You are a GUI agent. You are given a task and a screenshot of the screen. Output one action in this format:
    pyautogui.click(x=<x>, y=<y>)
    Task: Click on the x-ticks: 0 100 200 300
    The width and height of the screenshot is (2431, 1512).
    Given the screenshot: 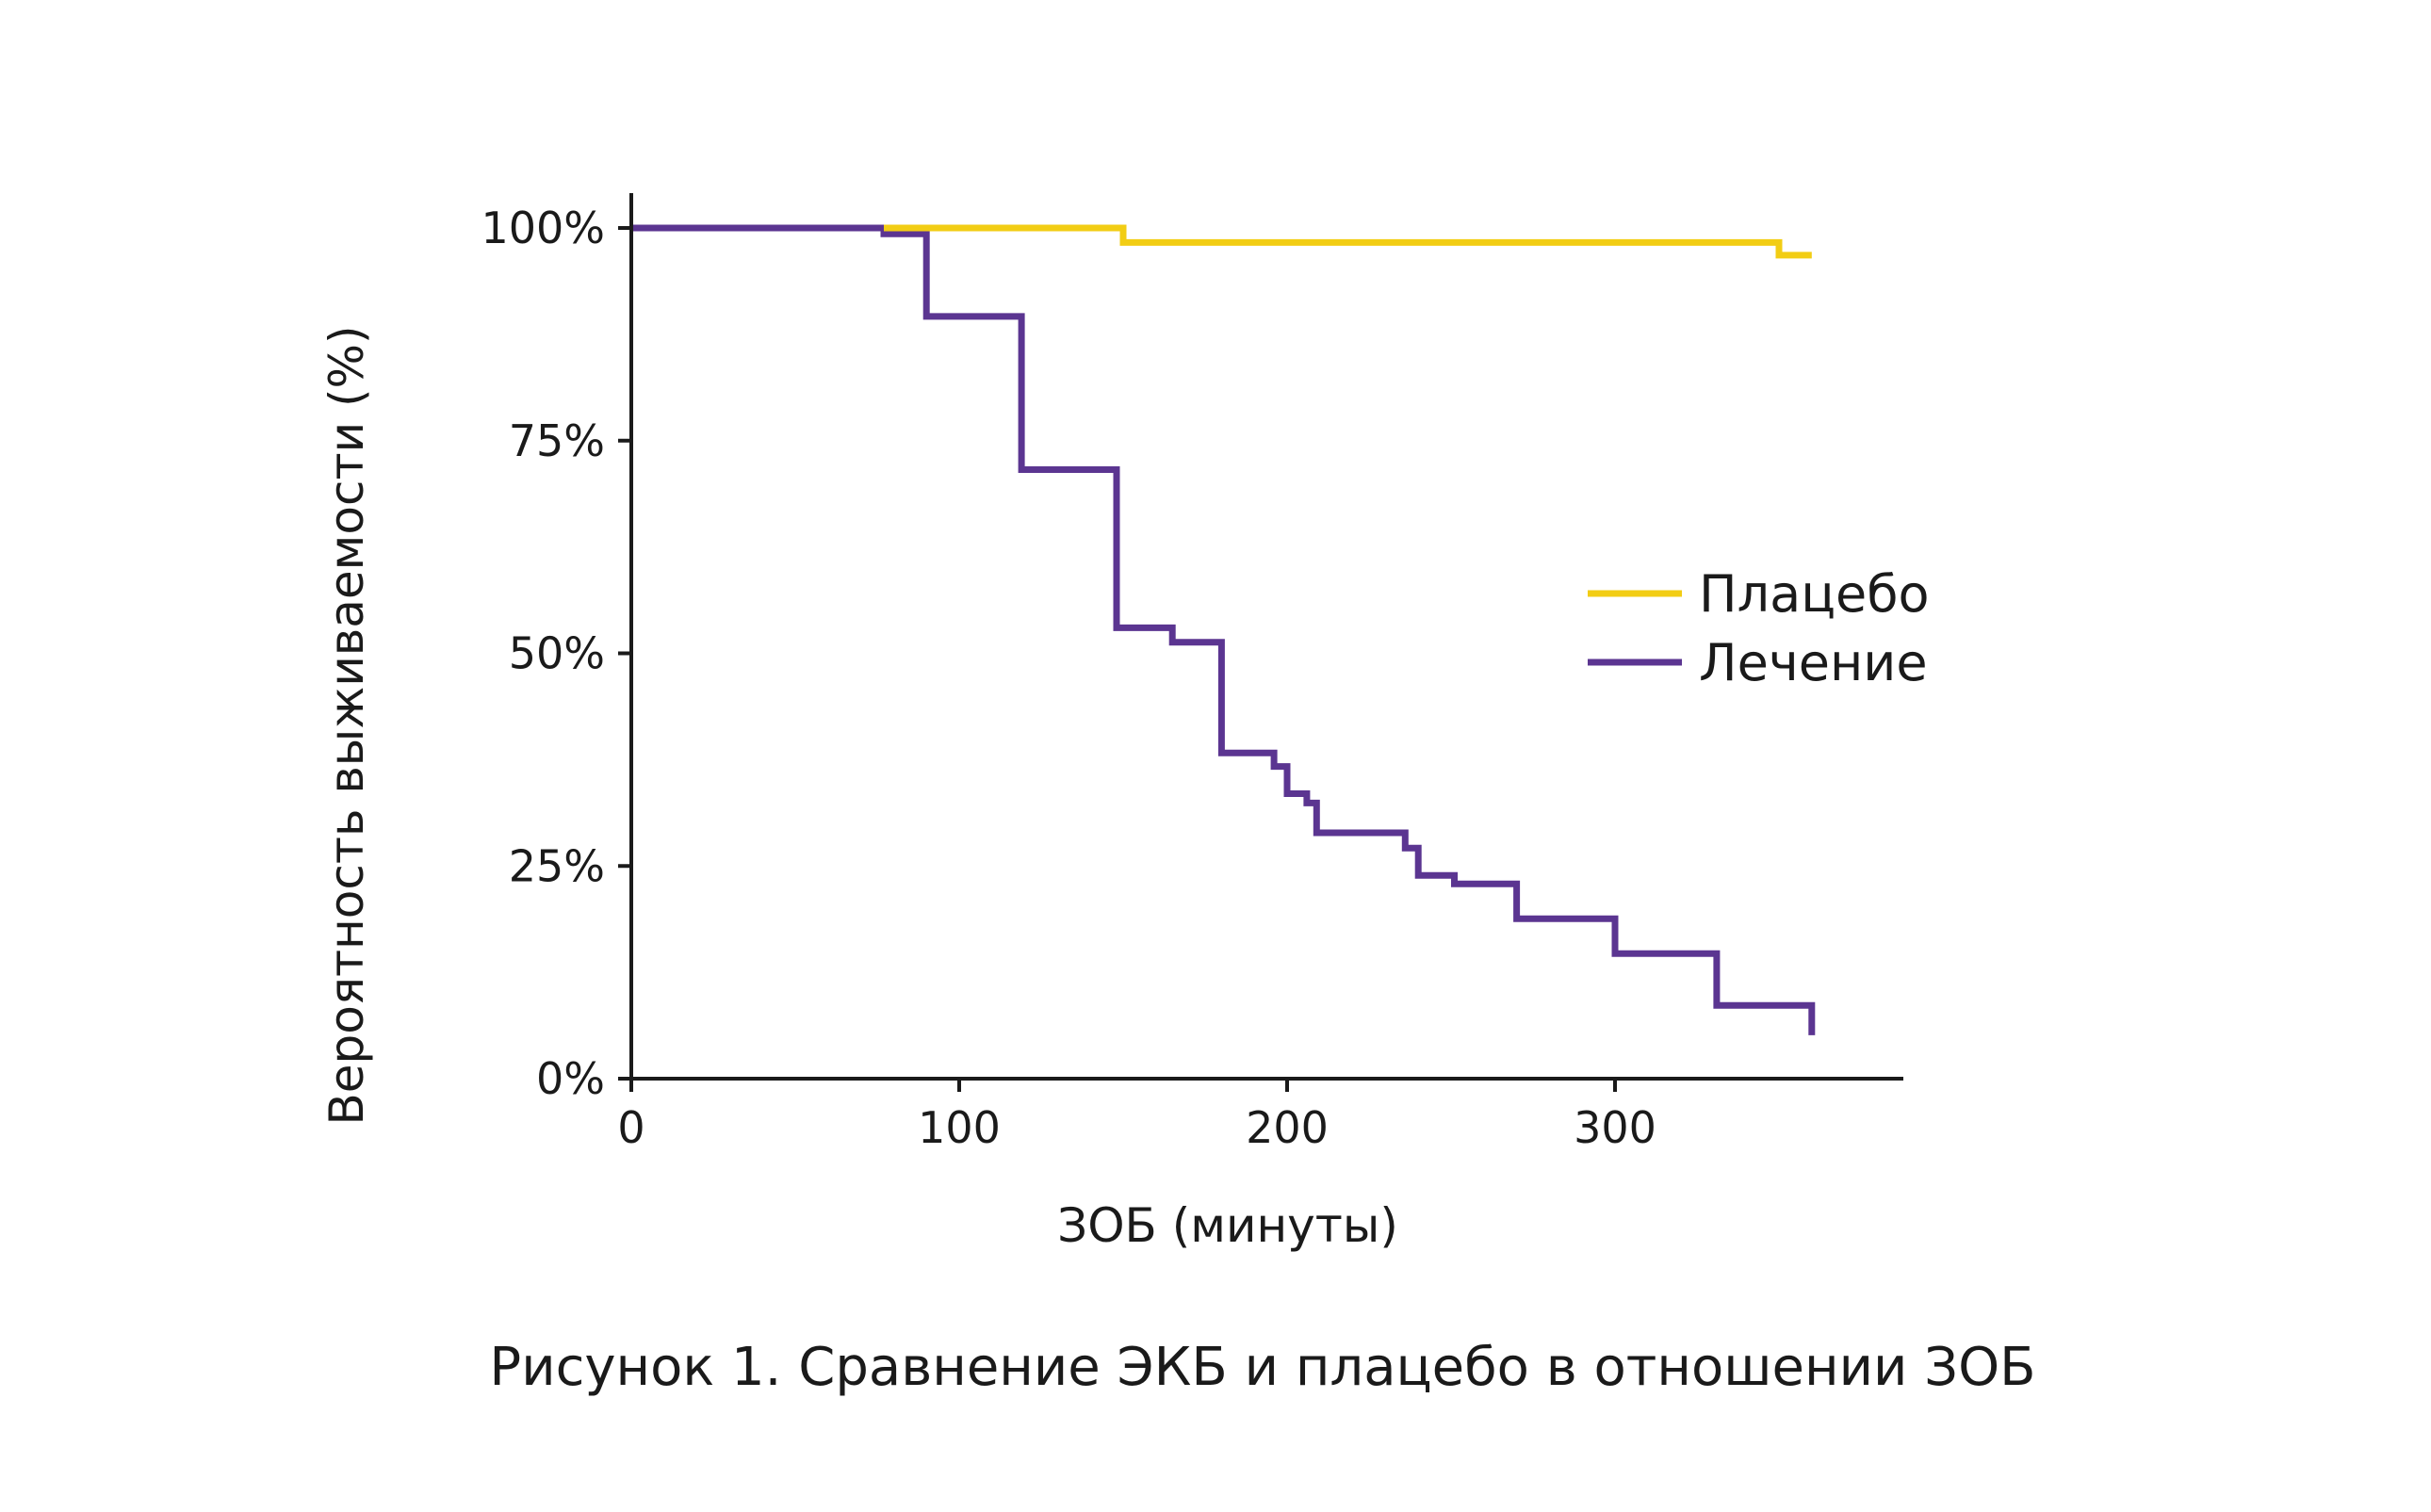 What is the action you would take?
    pyautogui.click(x=1136, y=1116)
    